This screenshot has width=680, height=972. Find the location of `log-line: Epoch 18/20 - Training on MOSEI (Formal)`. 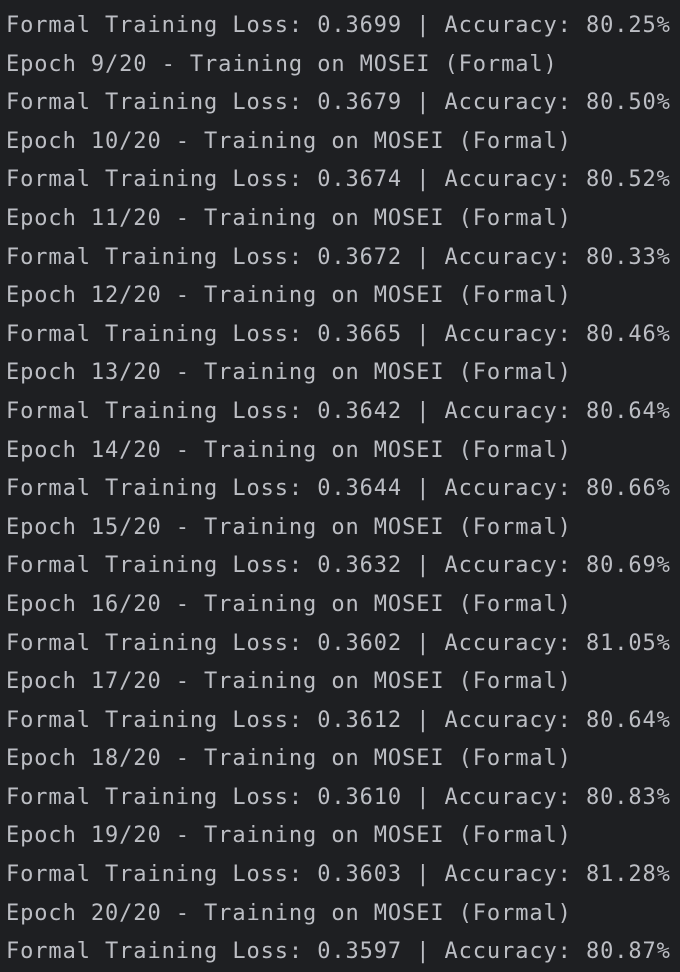

log-line: Epoch 18/20 - Training on MOSEI (Formal) is located at coordinates (289, 759).